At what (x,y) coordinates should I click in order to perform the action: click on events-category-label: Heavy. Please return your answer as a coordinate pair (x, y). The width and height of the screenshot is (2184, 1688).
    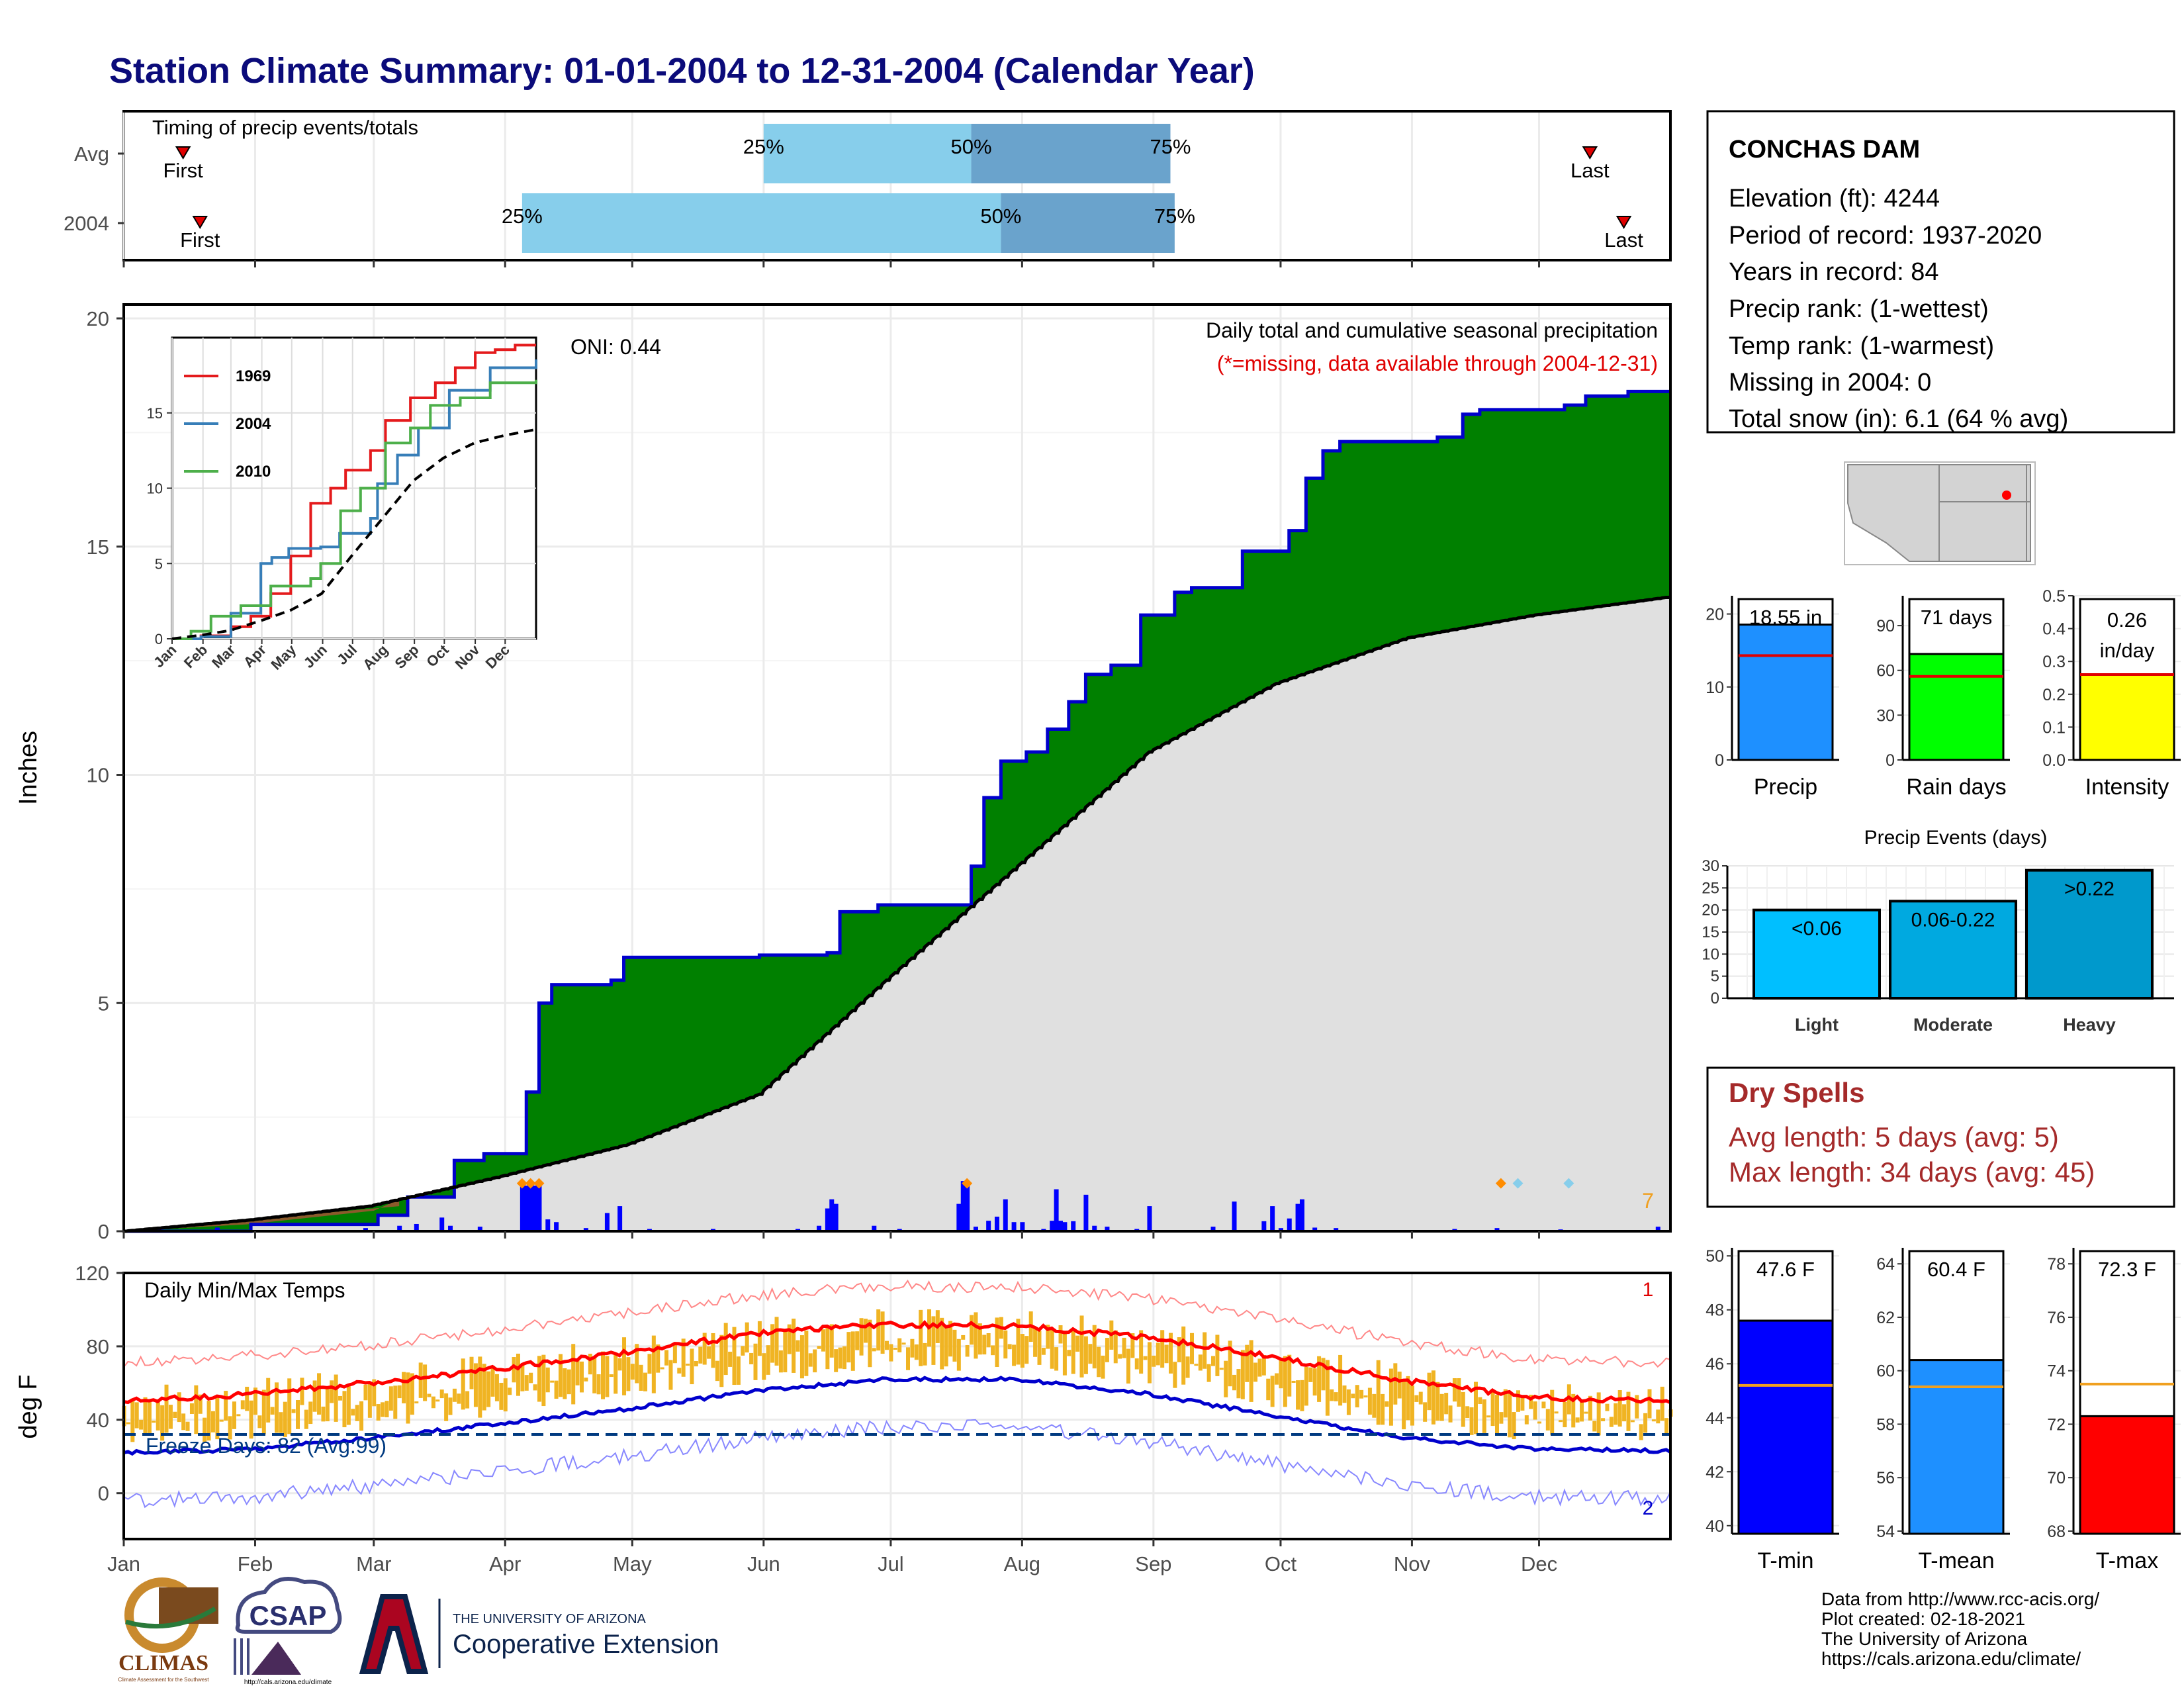
    Looking at the image, I should click on (2089, 1025).